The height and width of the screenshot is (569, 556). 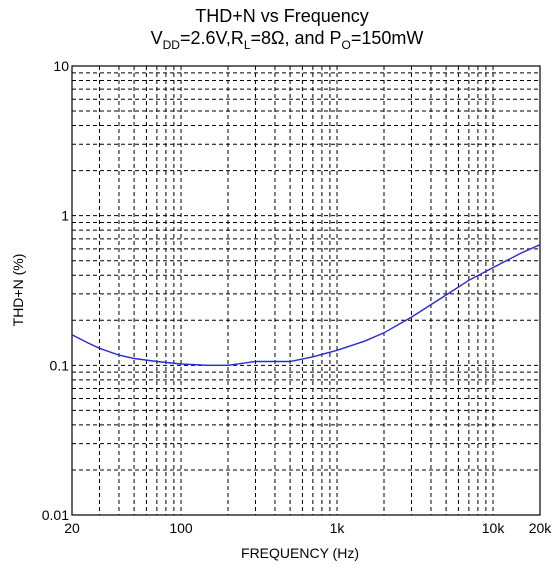 I want to click on y-tick-label: 1, so click(x=65, y=216).